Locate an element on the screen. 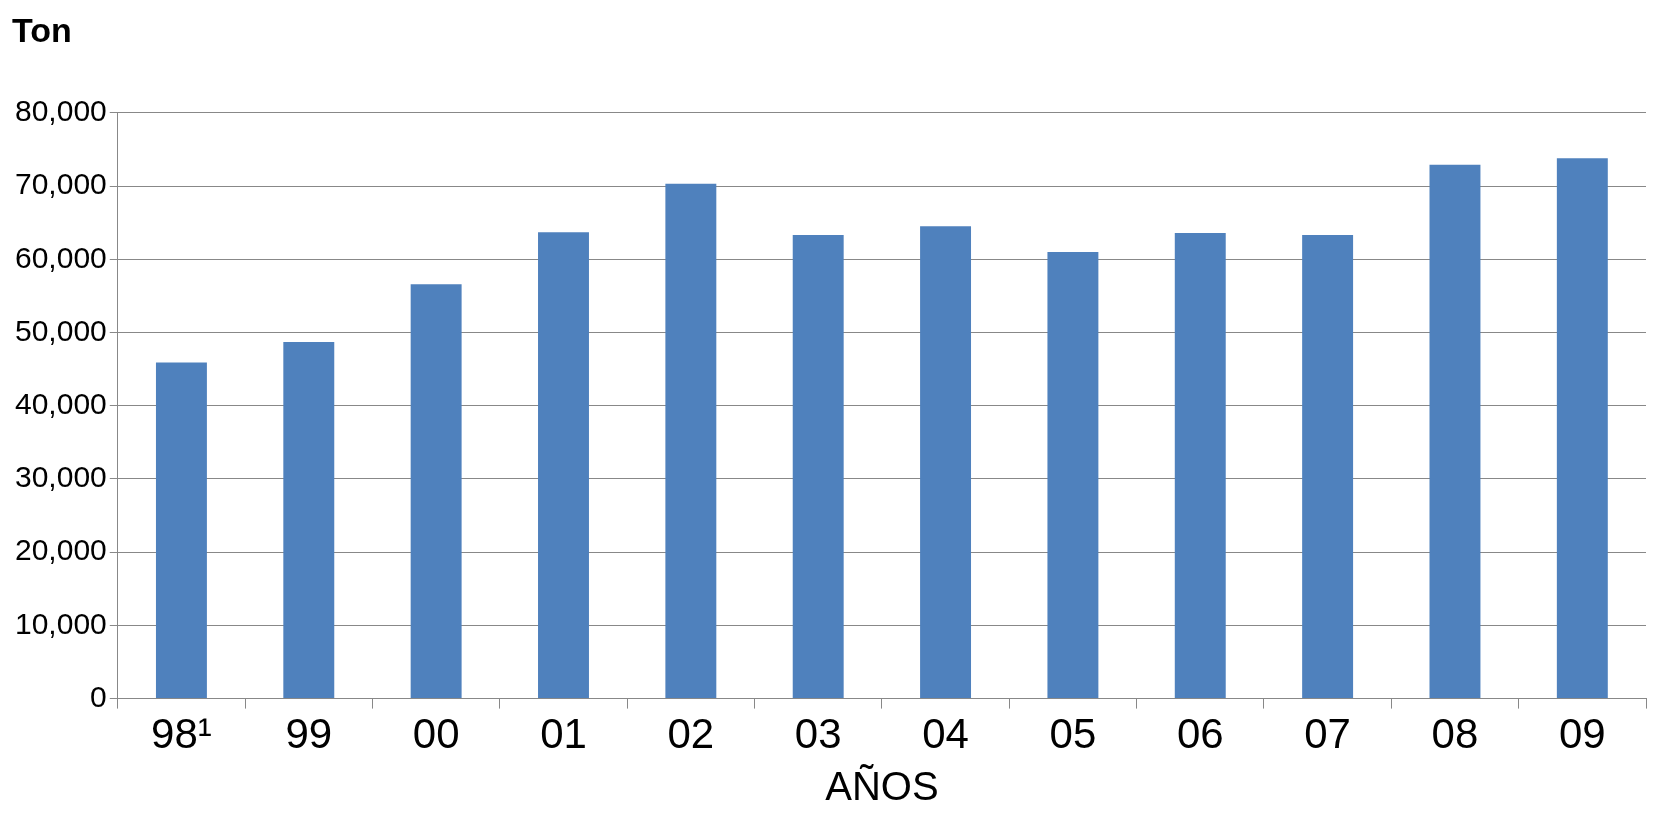 The height and width of the screenshot is (824, 1669). x-tick-label: 06 is located at coordinates (1200, 734).